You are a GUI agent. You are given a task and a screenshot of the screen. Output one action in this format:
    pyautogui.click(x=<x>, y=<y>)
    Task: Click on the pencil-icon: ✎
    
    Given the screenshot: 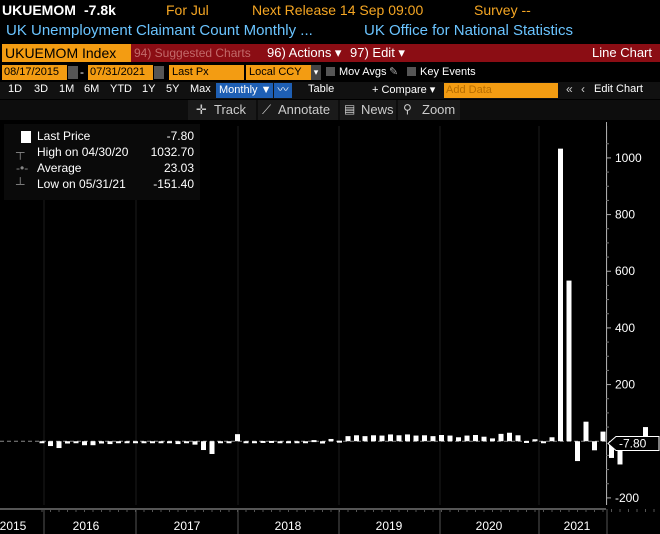 What is the action you would take?
    pyautogui.click(x=394, y=72)
    